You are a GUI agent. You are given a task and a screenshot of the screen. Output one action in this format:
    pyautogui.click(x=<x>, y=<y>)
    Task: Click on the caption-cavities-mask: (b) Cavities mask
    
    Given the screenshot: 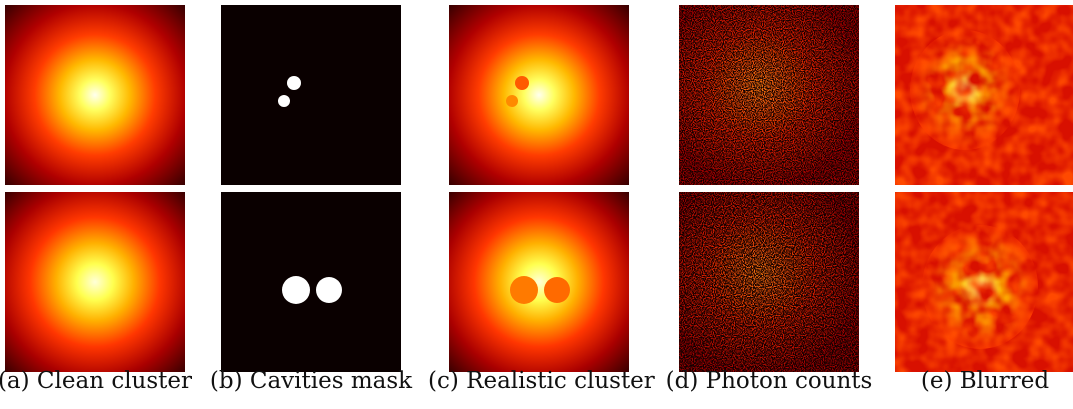 What is the action you would take?
    pyautogui.click(x=311, y=381)
    